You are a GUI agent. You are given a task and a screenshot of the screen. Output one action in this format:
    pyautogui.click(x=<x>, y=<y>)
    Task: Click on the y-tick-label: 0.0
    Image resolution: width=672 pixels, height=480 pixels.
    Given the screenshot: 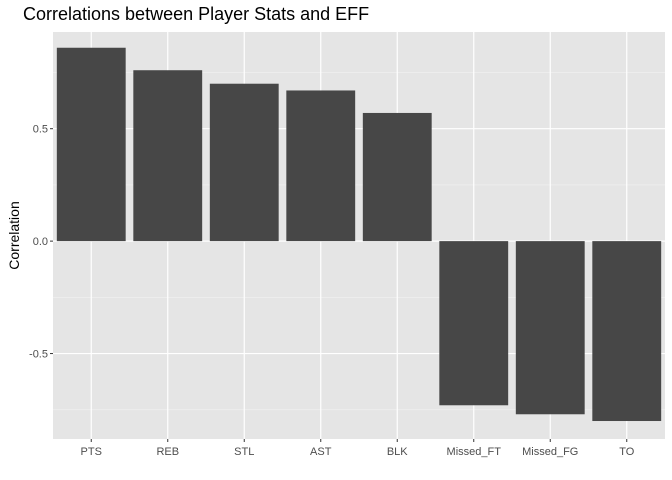 What is the action you would take?
    pyautogui.click(x=40, y=242)
    